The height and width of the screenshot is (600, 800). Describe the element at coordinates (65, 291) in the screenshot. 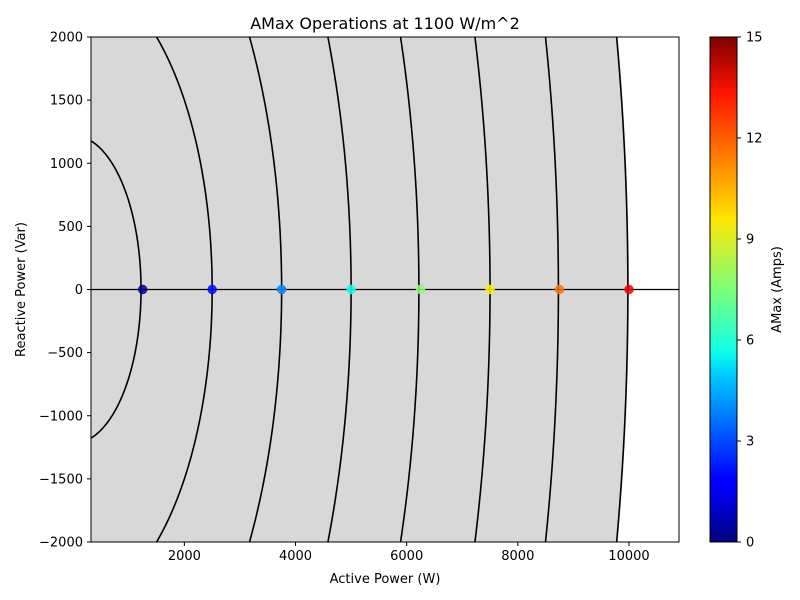

I see `y-axis: −2000 −1500 −1000 −500 0 500 1000 1500 2000` at that location.